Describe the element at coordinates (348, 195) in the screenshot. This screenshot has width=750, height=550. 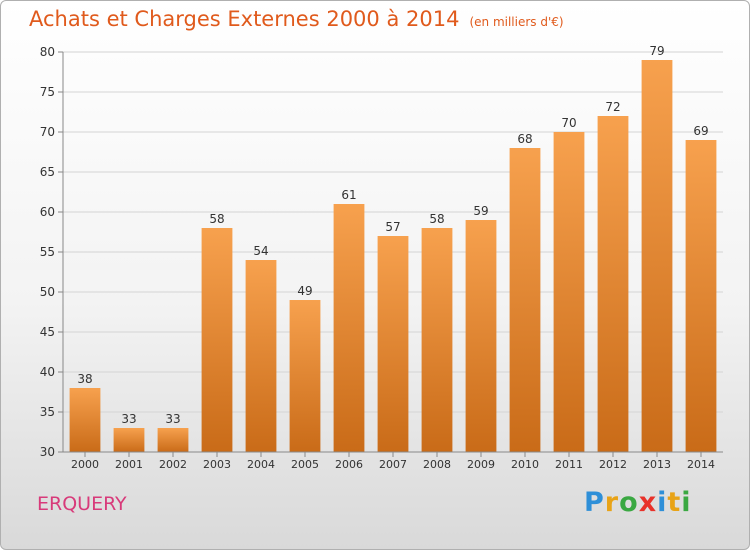
I see `bar-value-label: 61` at that location.